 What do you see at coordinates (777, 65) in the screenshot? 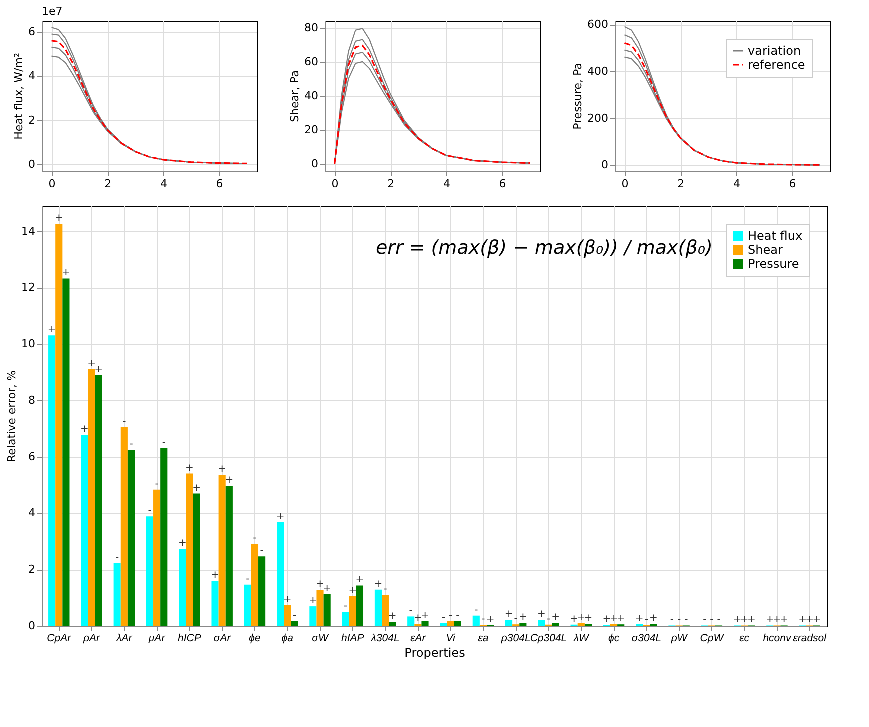
I see `legend-label: reference` at bounding box center [777, 65].